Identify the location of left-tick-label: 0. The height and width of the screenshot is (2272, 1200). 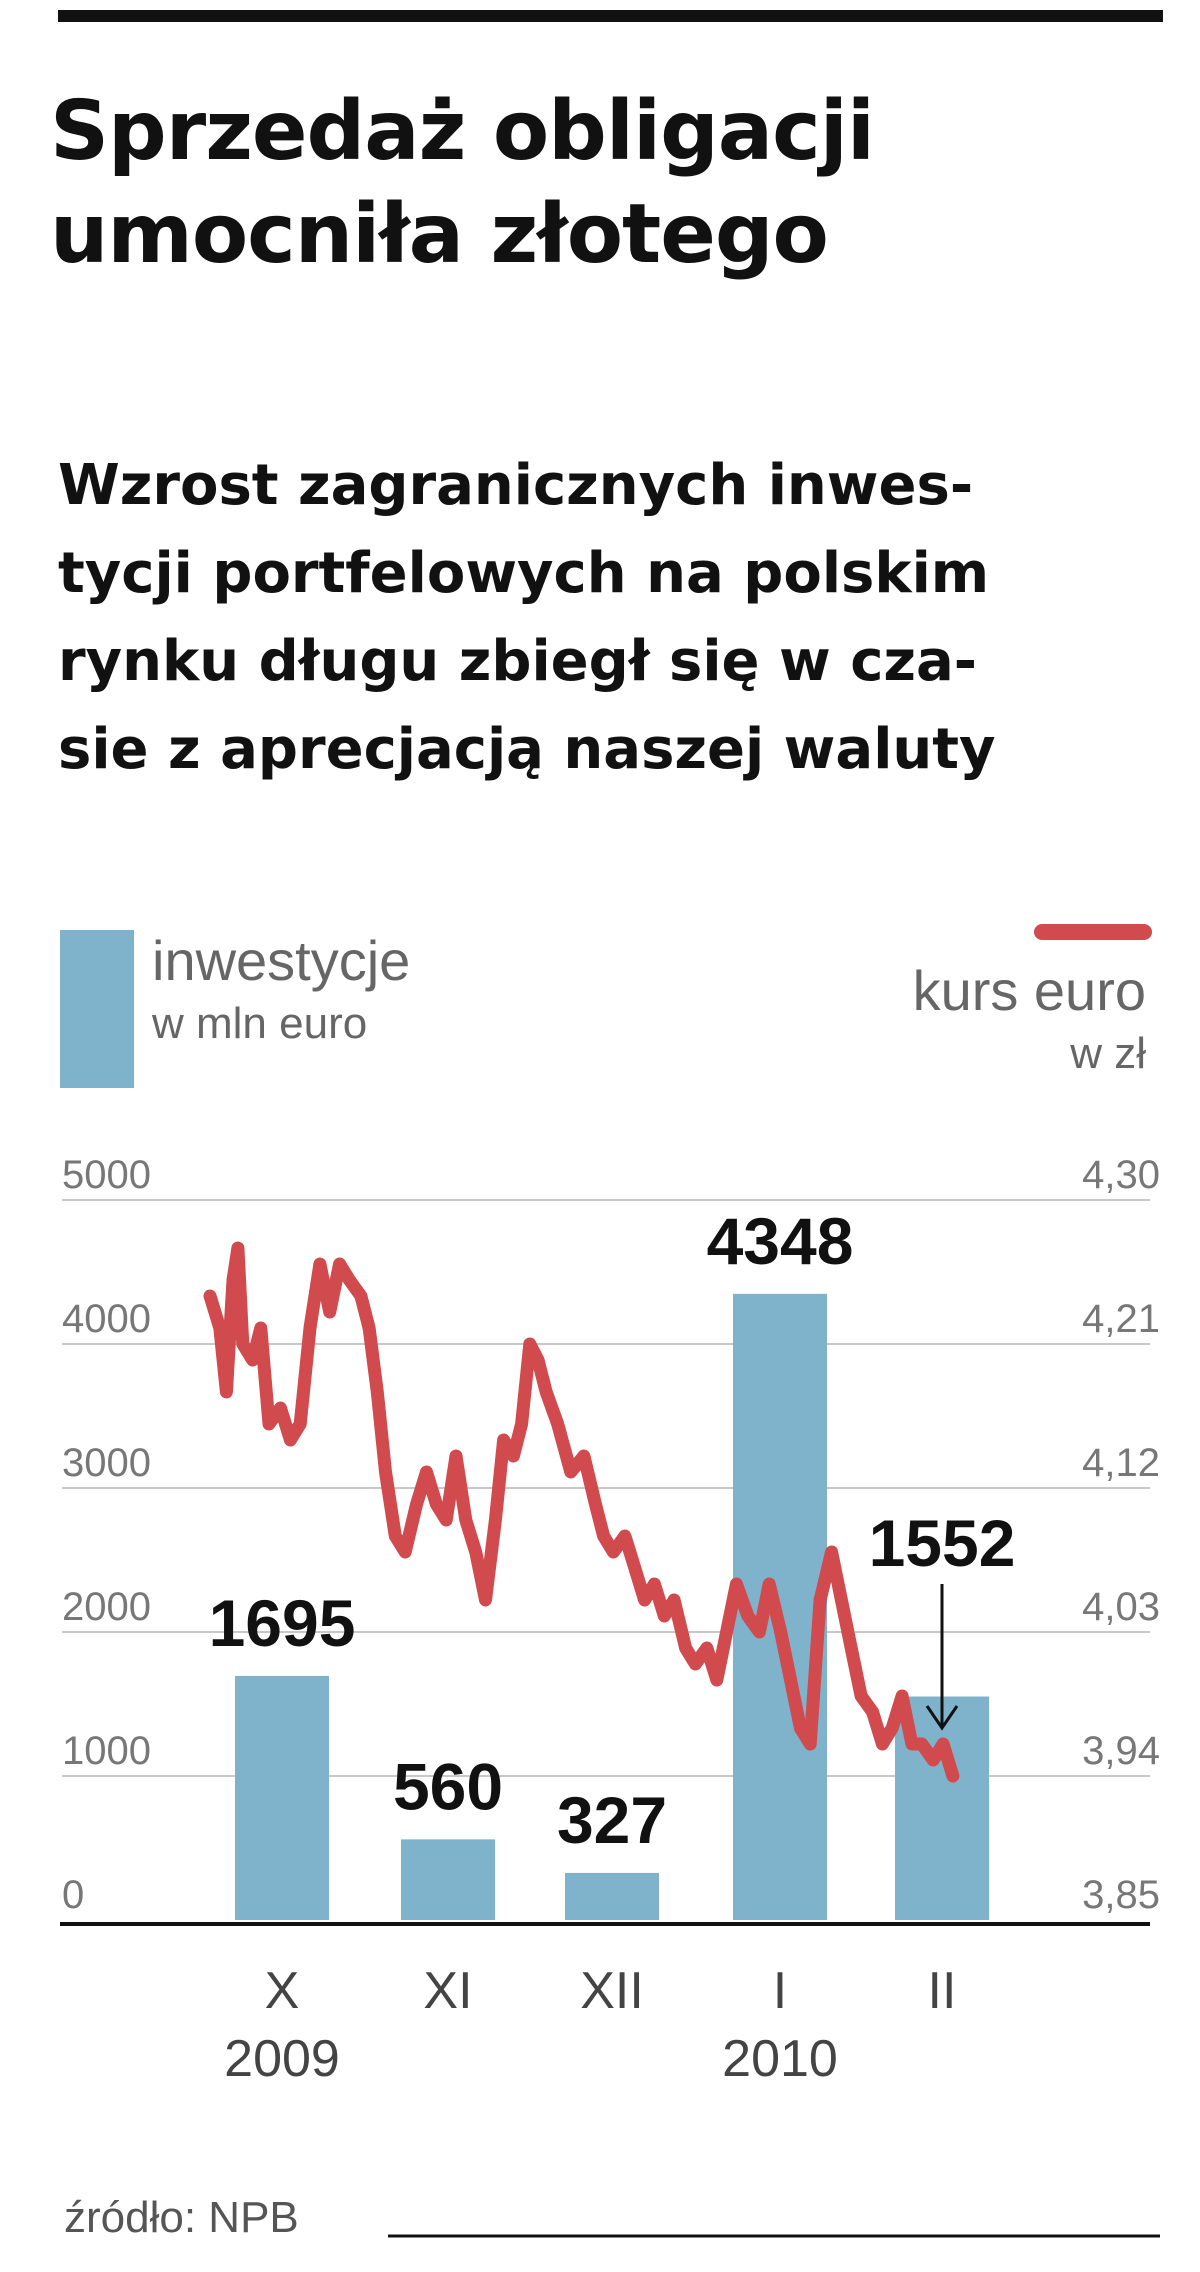
(73, 1895).